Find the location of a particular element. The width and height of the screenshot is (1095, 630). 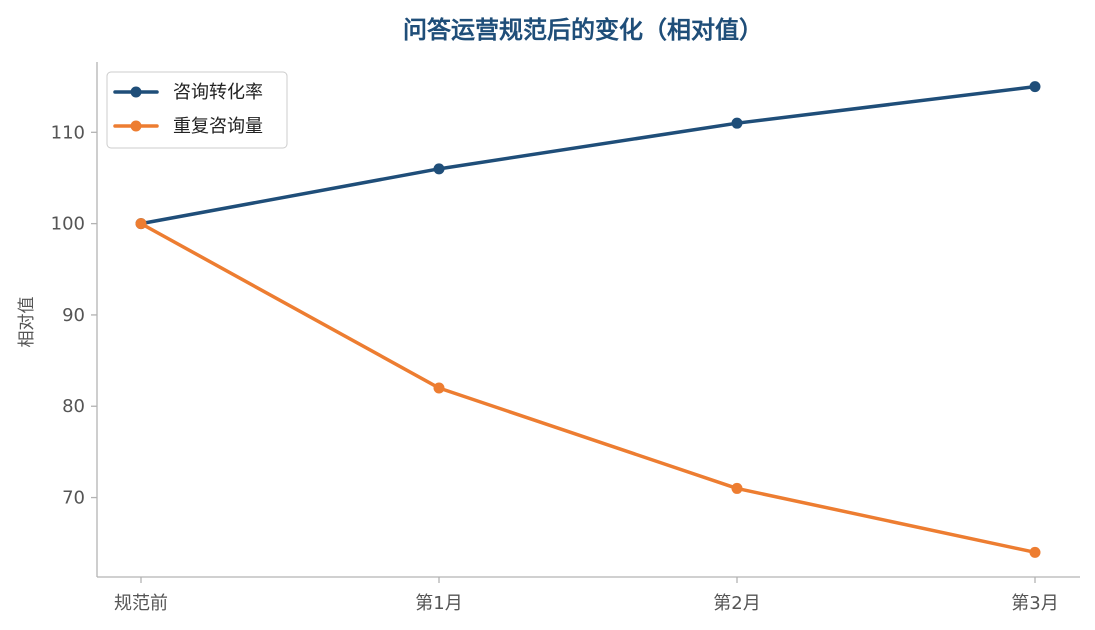

y-tick-label: 110 is located at coordinates (68, 132).